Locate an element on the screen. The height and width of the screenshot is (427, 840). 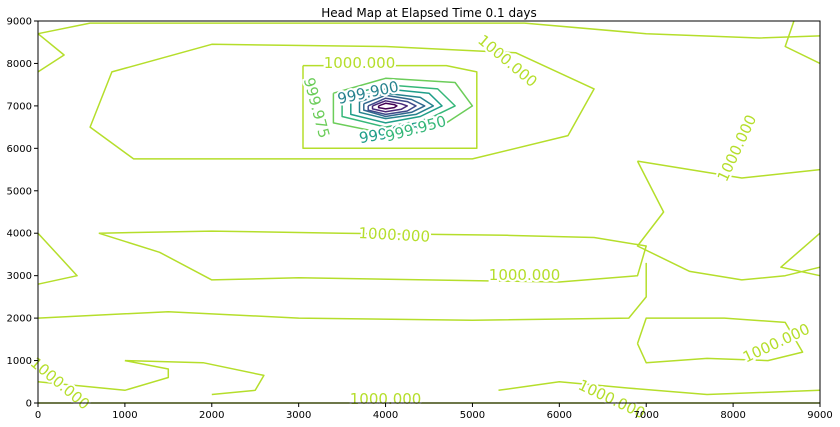
y-tick-label-1000: 1000 is located at coordinates (19, 361).